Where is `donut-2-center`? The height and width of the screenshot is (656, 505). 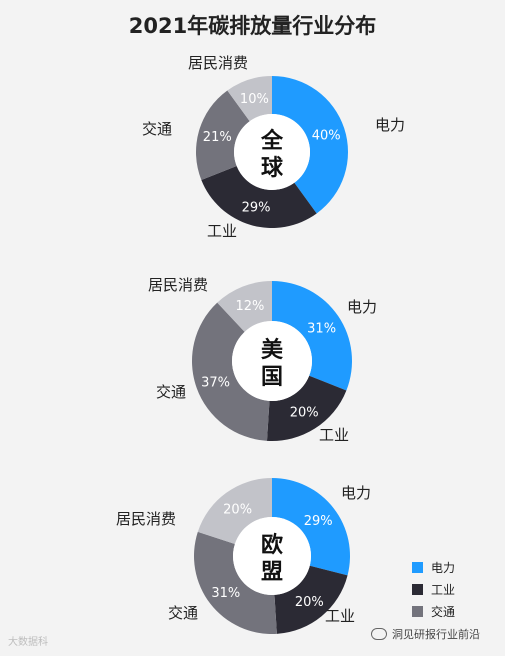 donut-2-center is located at coordinates (272, 556).